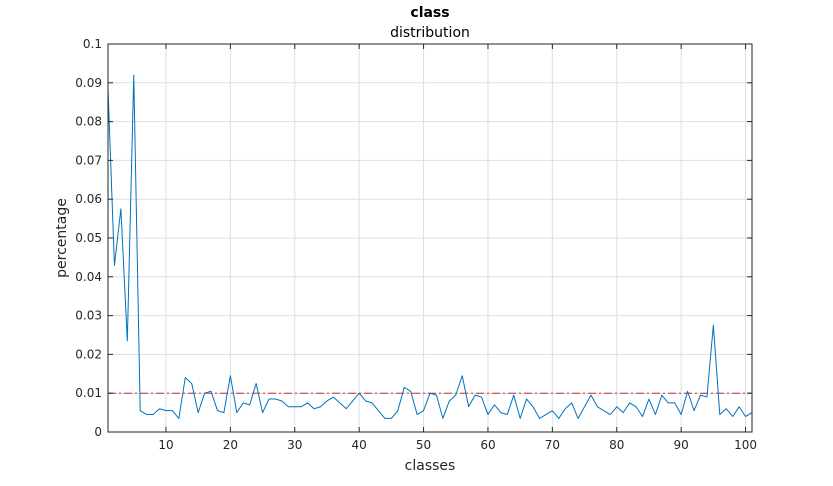 This screenshot has height=486, width=833. I want to click on x-tick-label: 40, so click(359, 445).